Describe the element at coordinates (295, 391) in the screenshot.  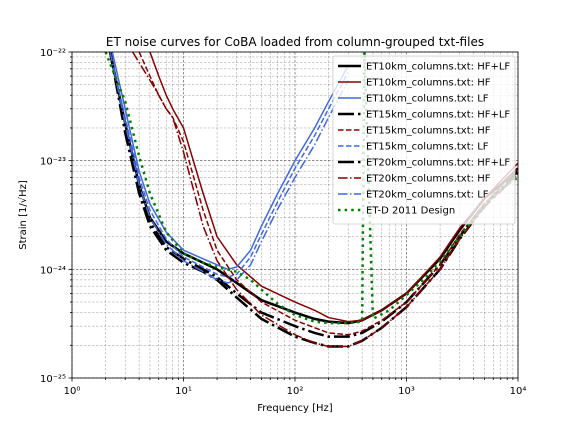
I see `x-tick-label: 10²` at that location.